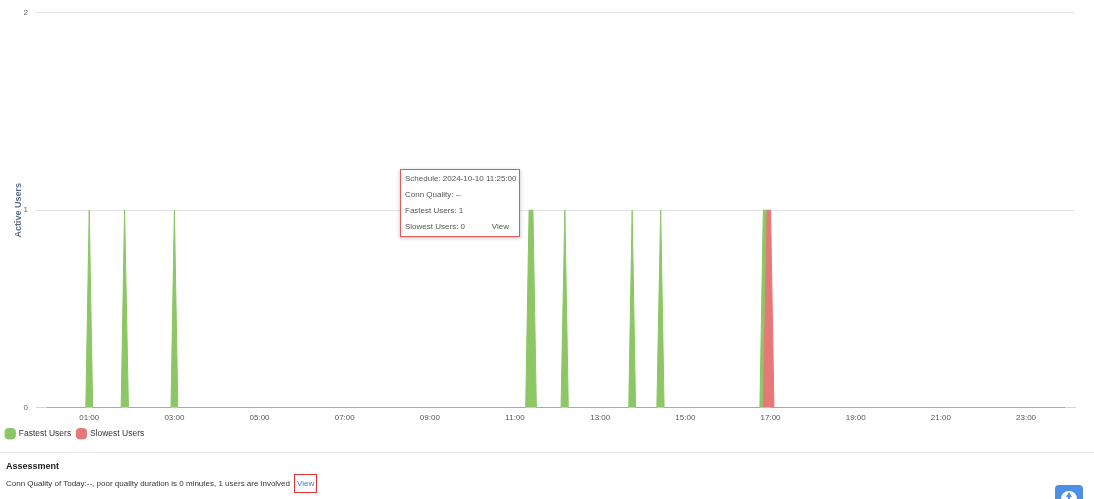 The height and width of the screenshot is (499, 1094). Describe the element at coordinates (26, 407) in the screenshot. I see `y-tick-label: 0` at that location.